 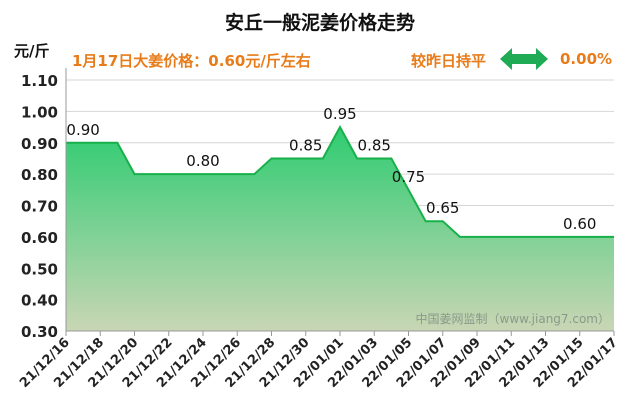 I want to click on data-label: 0.65, so click(x=442, y=208).